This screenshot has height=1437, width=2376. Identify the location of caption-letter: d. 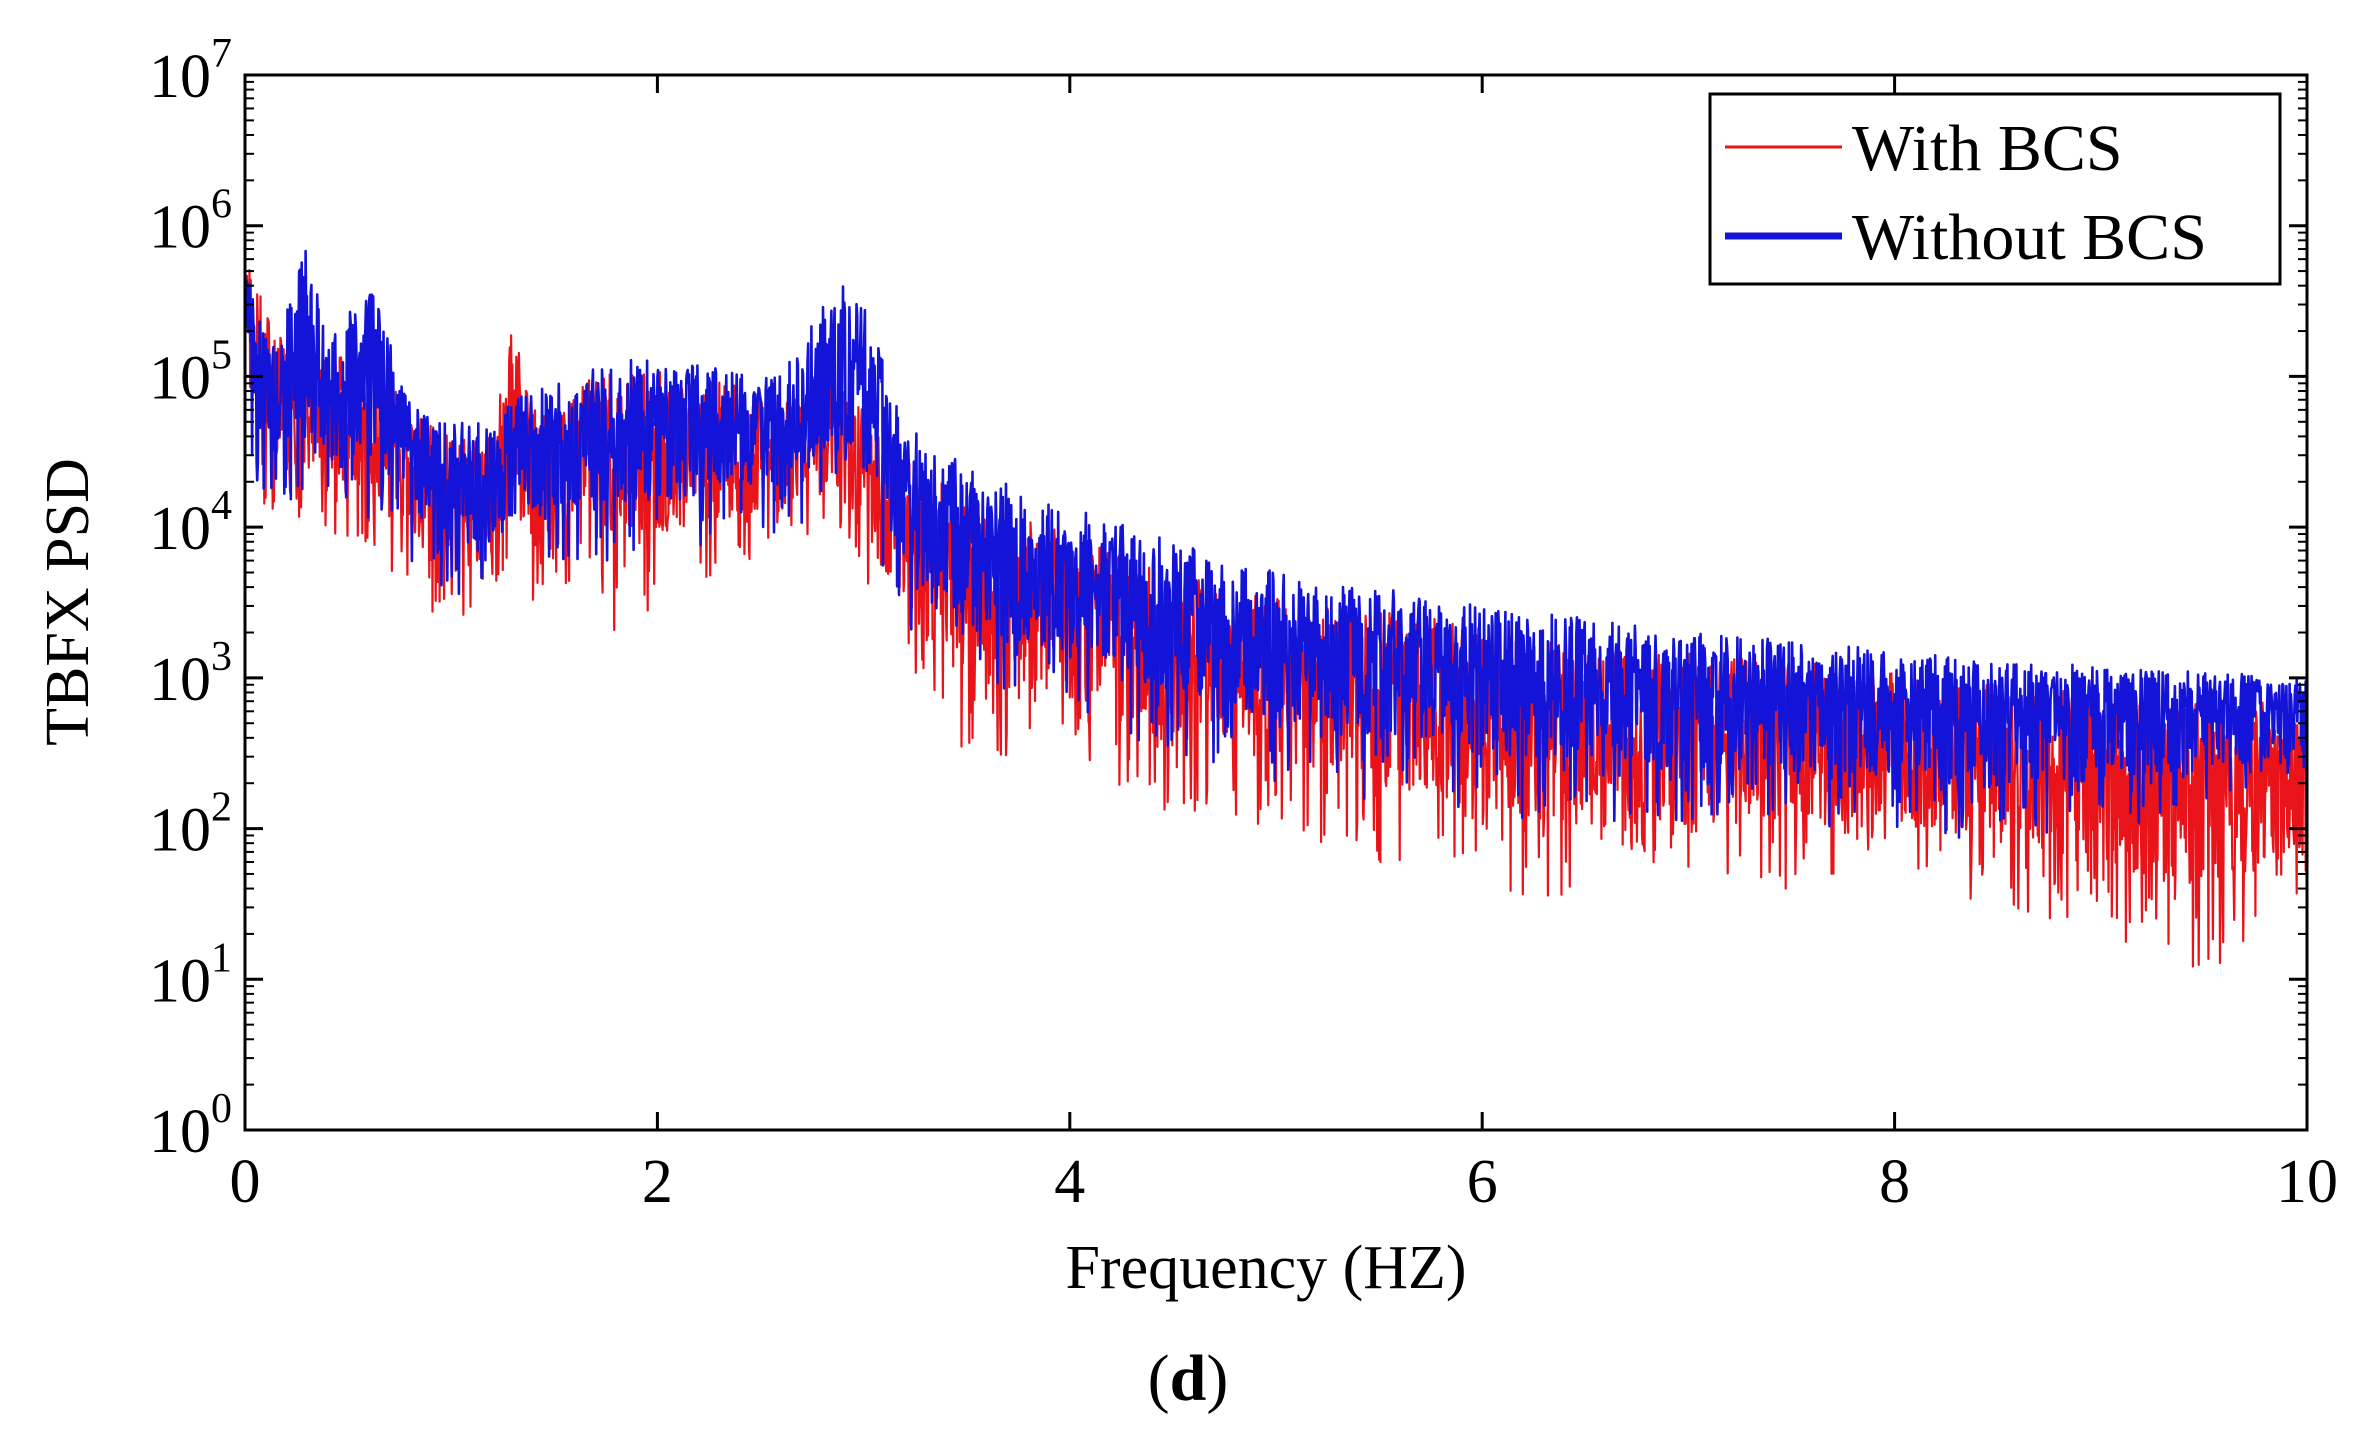
(1188, 1378).